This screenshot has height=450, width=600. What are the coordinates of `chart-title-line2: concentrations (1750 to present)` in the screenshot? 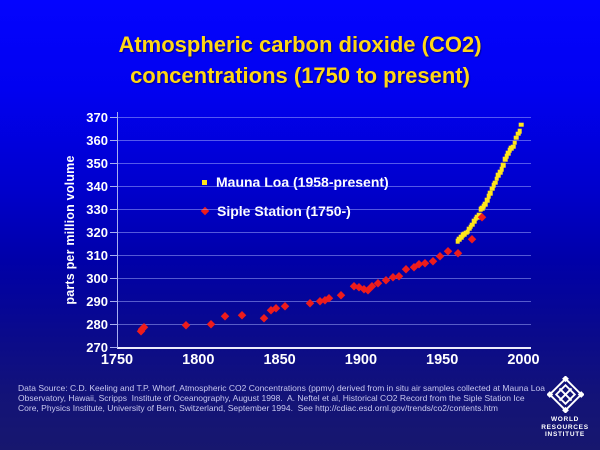 It's located at (300, 75).